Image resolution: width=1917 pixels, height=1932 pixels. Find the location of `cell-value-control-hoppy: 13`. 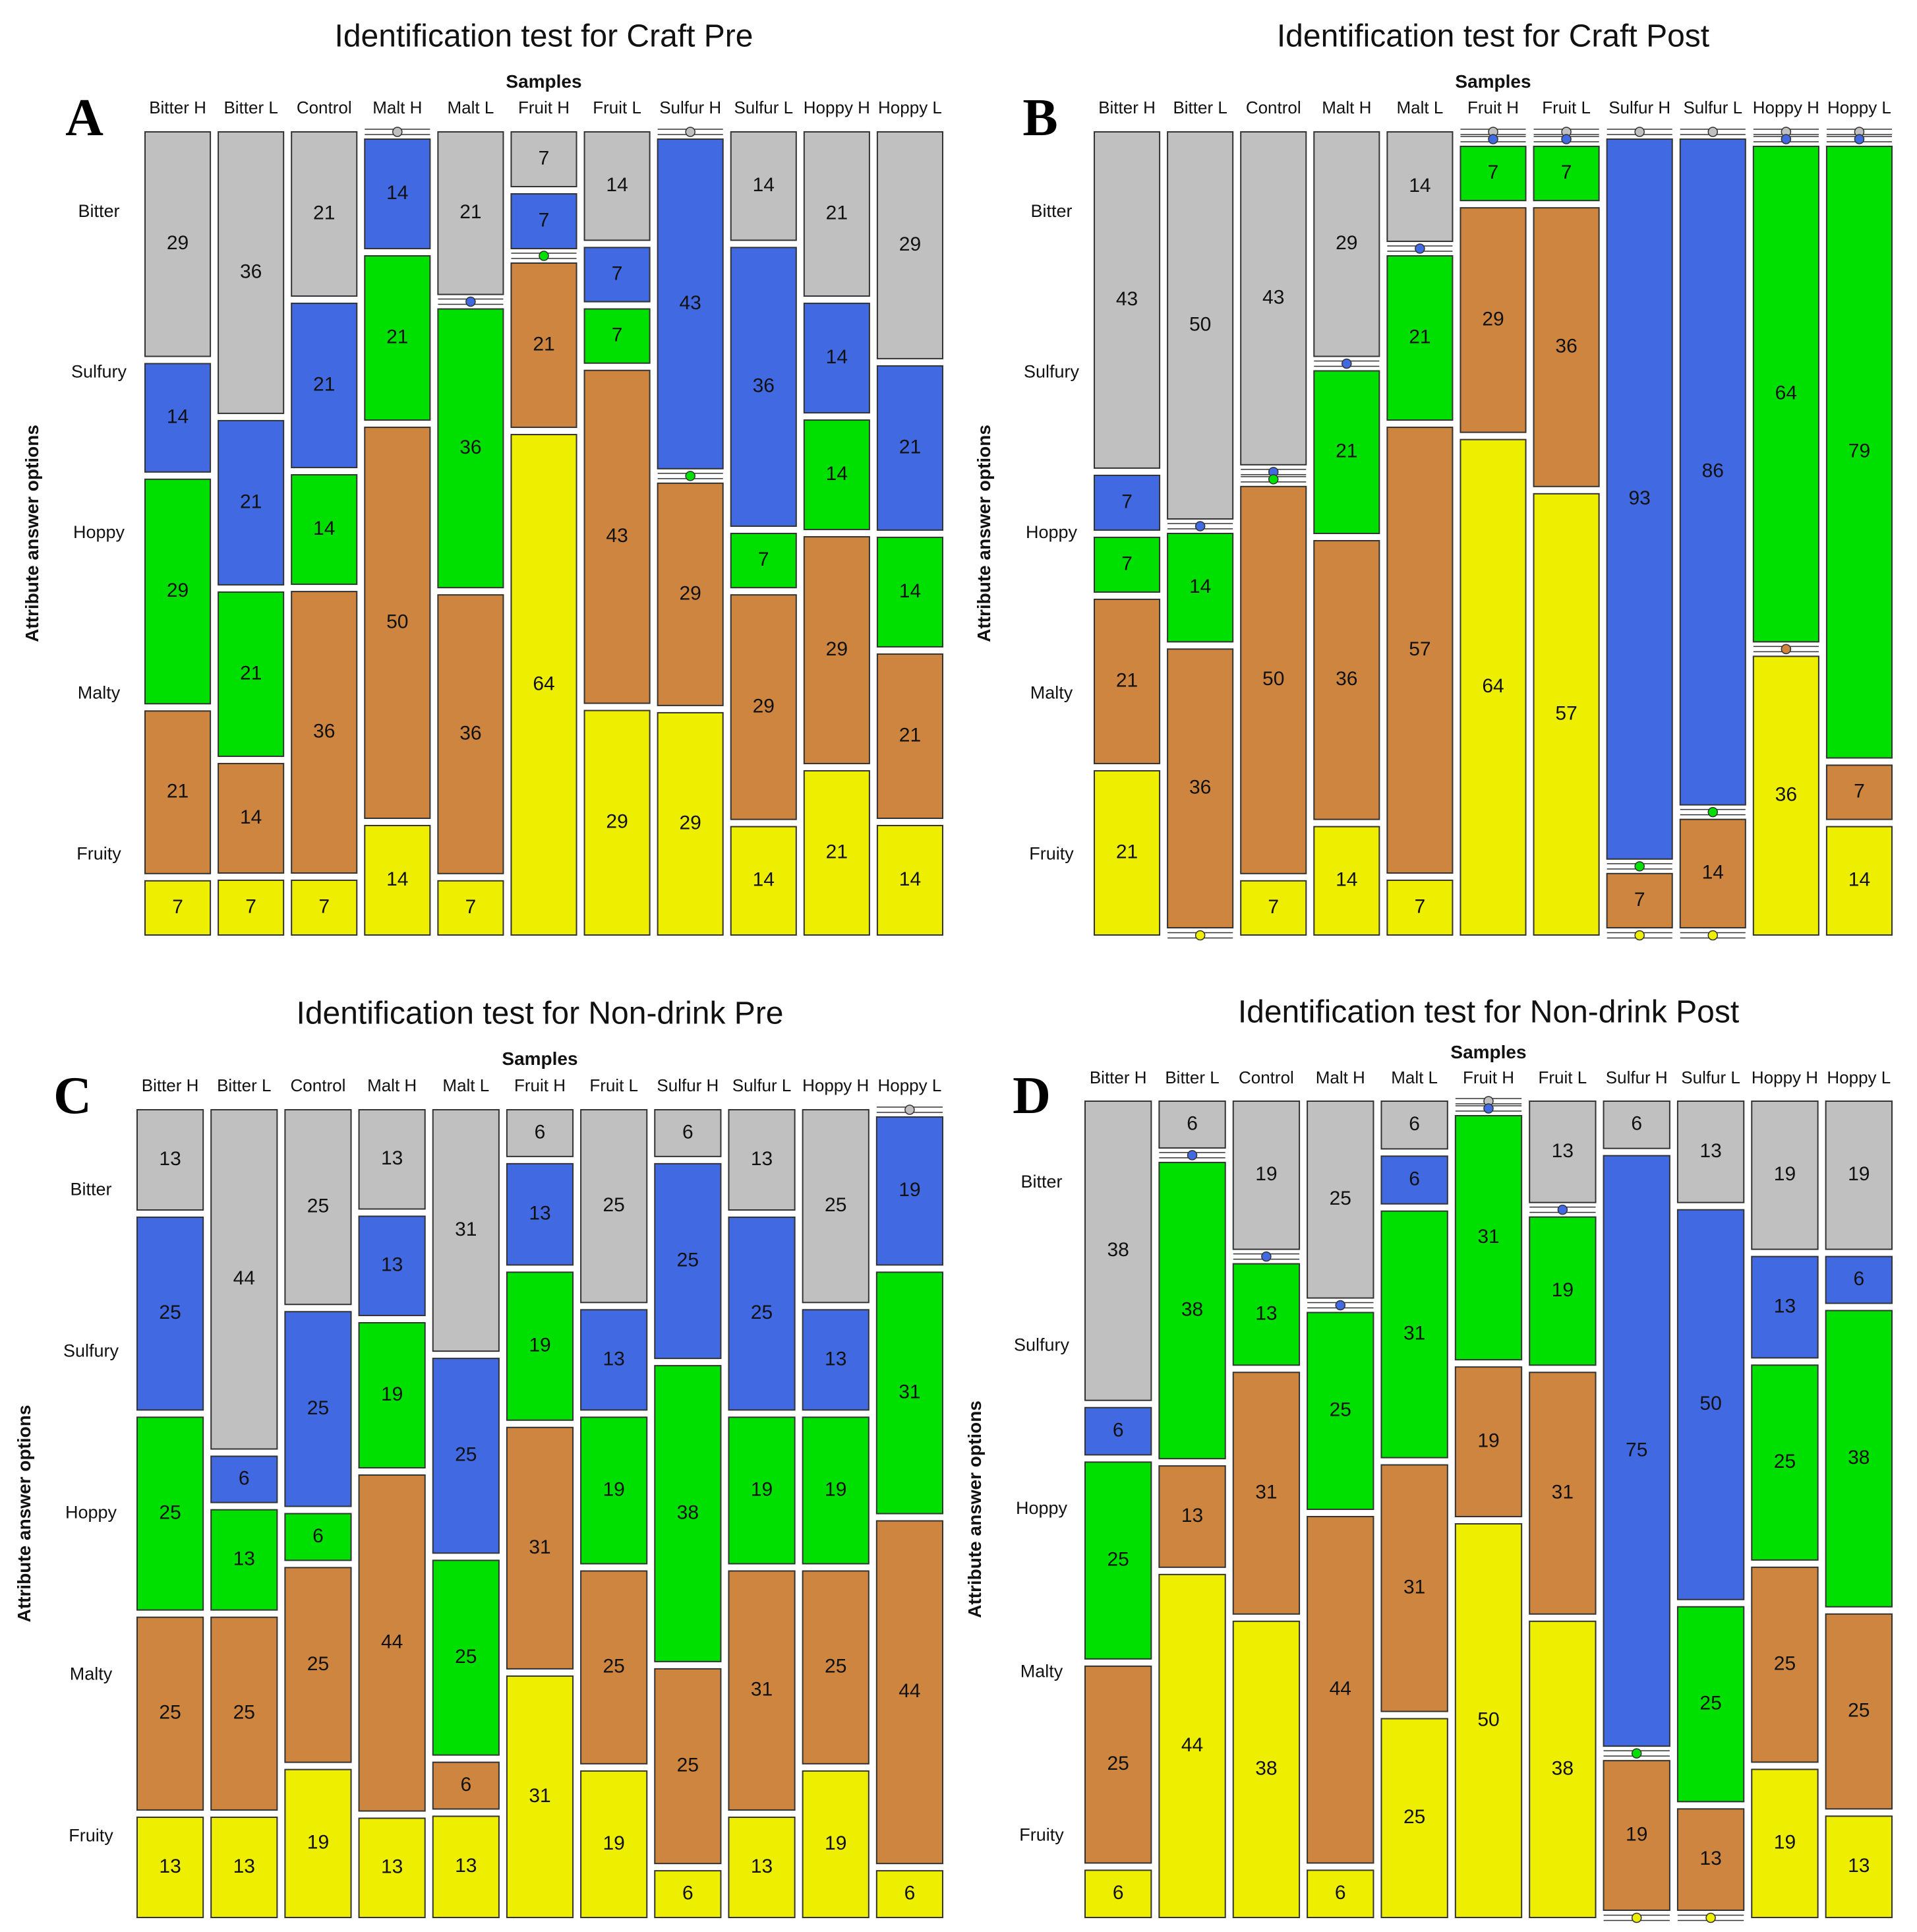

cell-value-control-hoppy: 13 is located at coordinates (1266, 1313).